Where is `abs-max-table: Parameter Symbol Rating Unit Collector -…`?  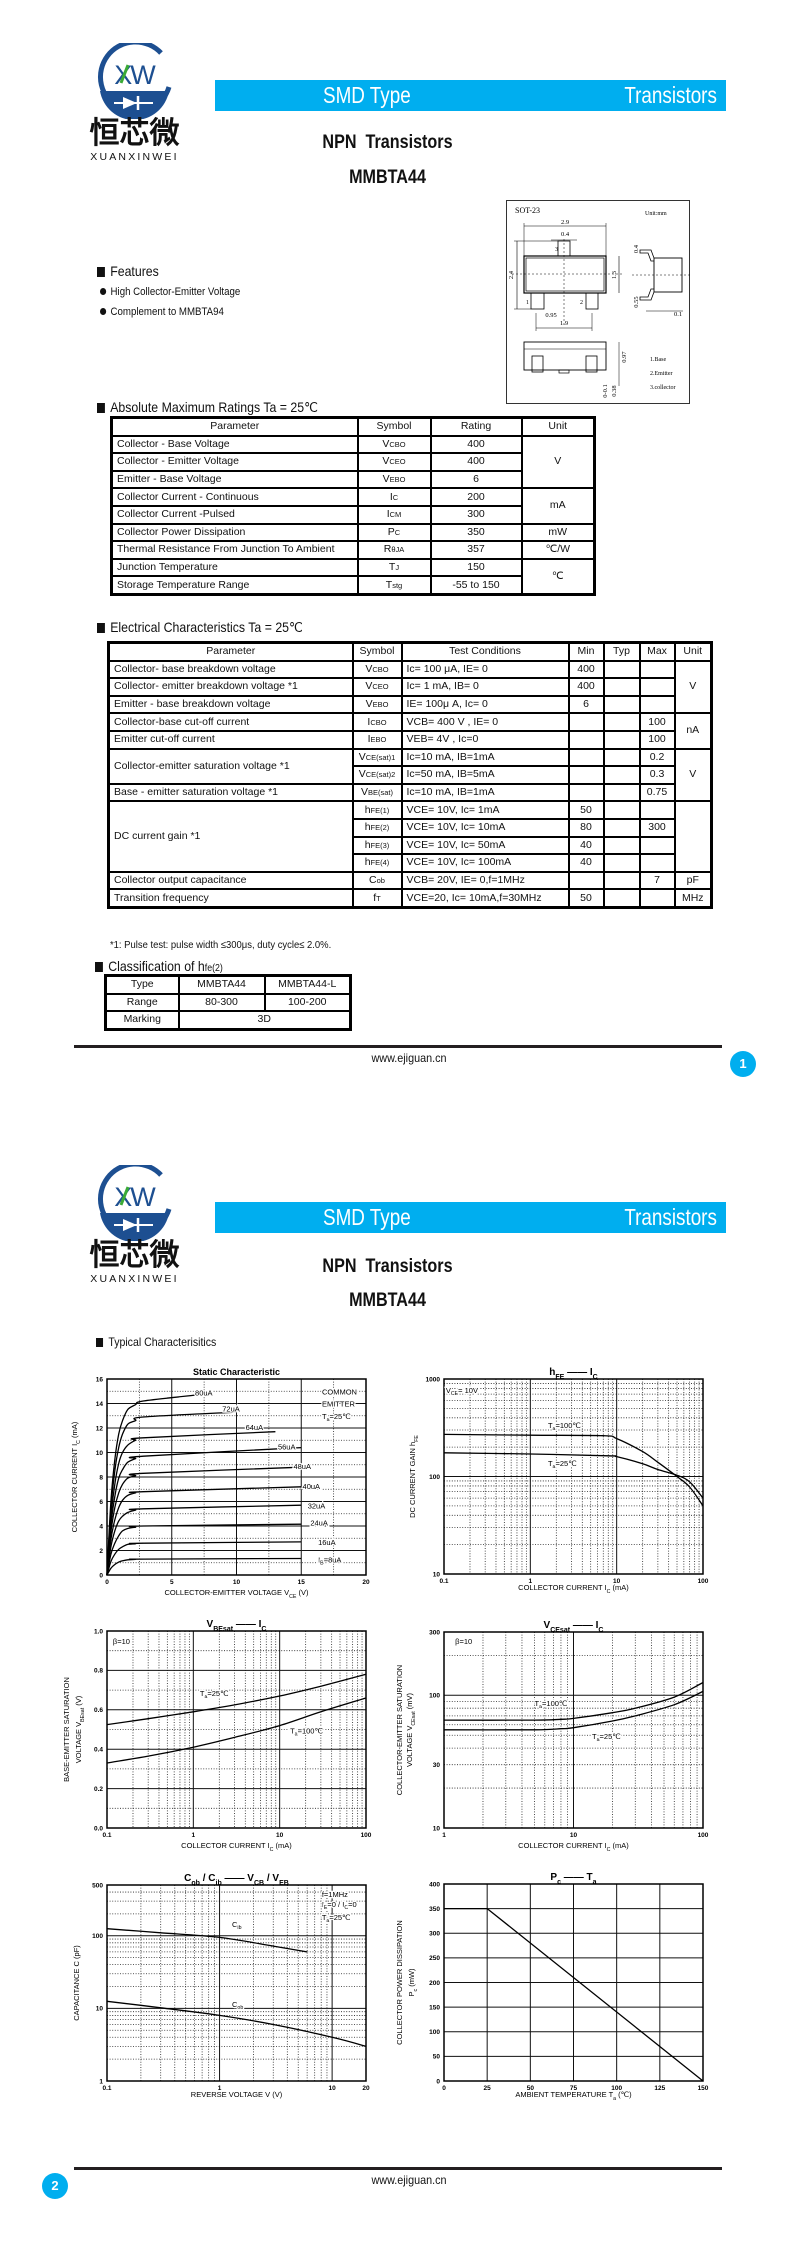 abs-max-table: Parameter Symbol Rating Unit Collector -… is located at coordinates (353, 506).